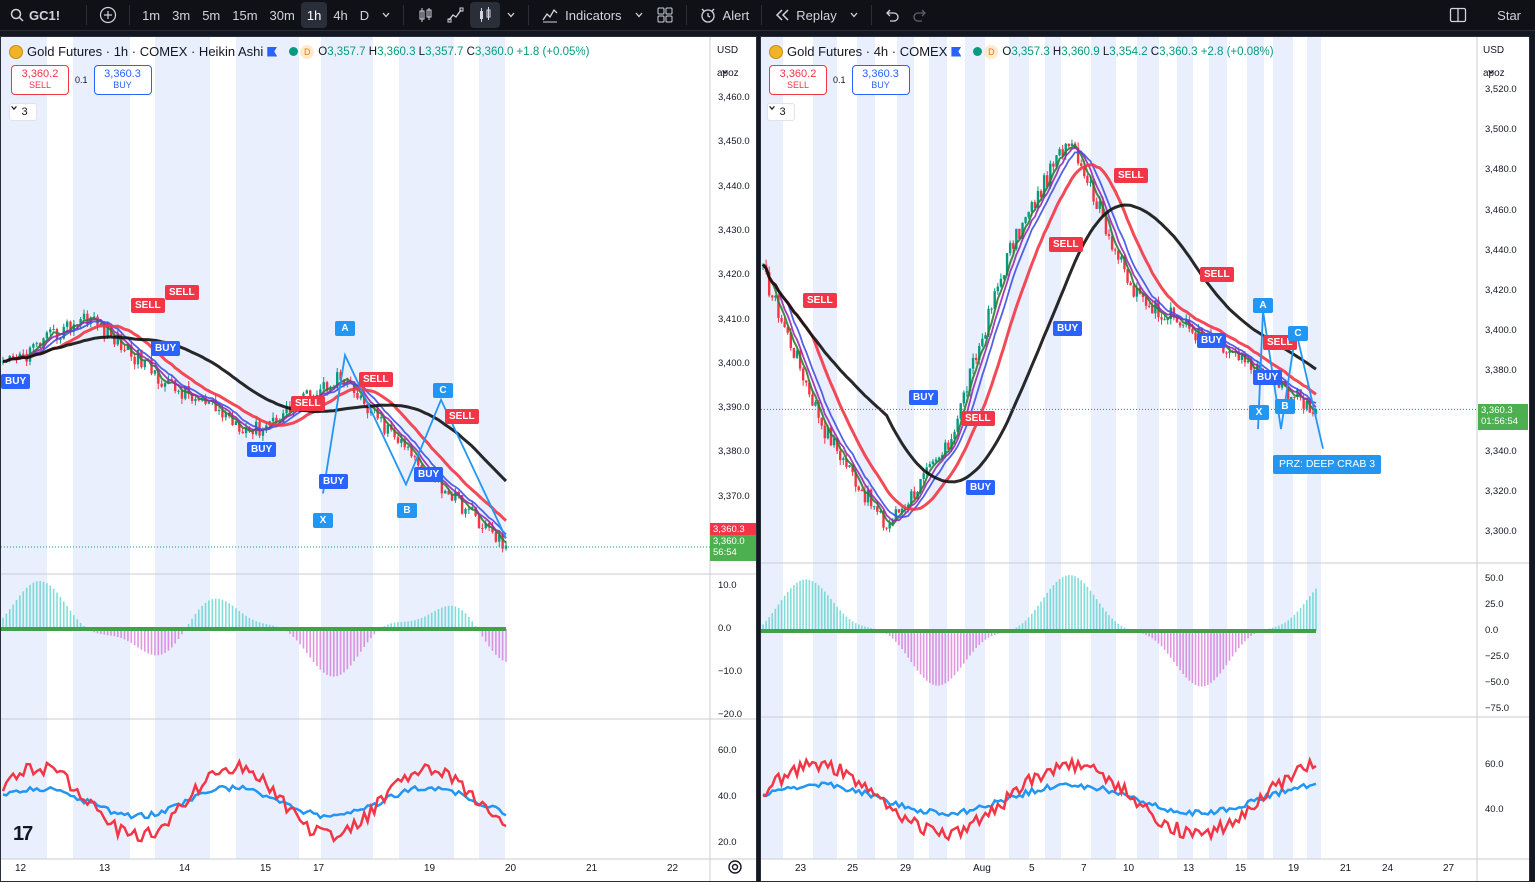 The image size is (1535, 882). I want to click on date-tick: 21, so click(1346, 868).